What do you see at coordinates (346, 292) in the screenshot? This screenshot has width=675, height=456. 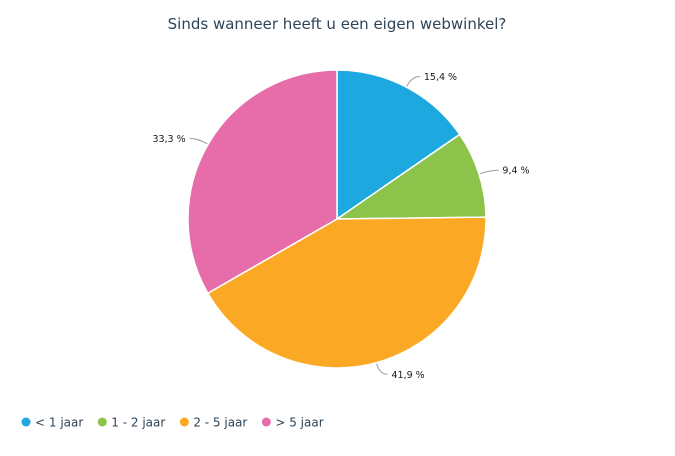 I see `pie-slice-2-5-jaar` at bounding box center [346, 292].